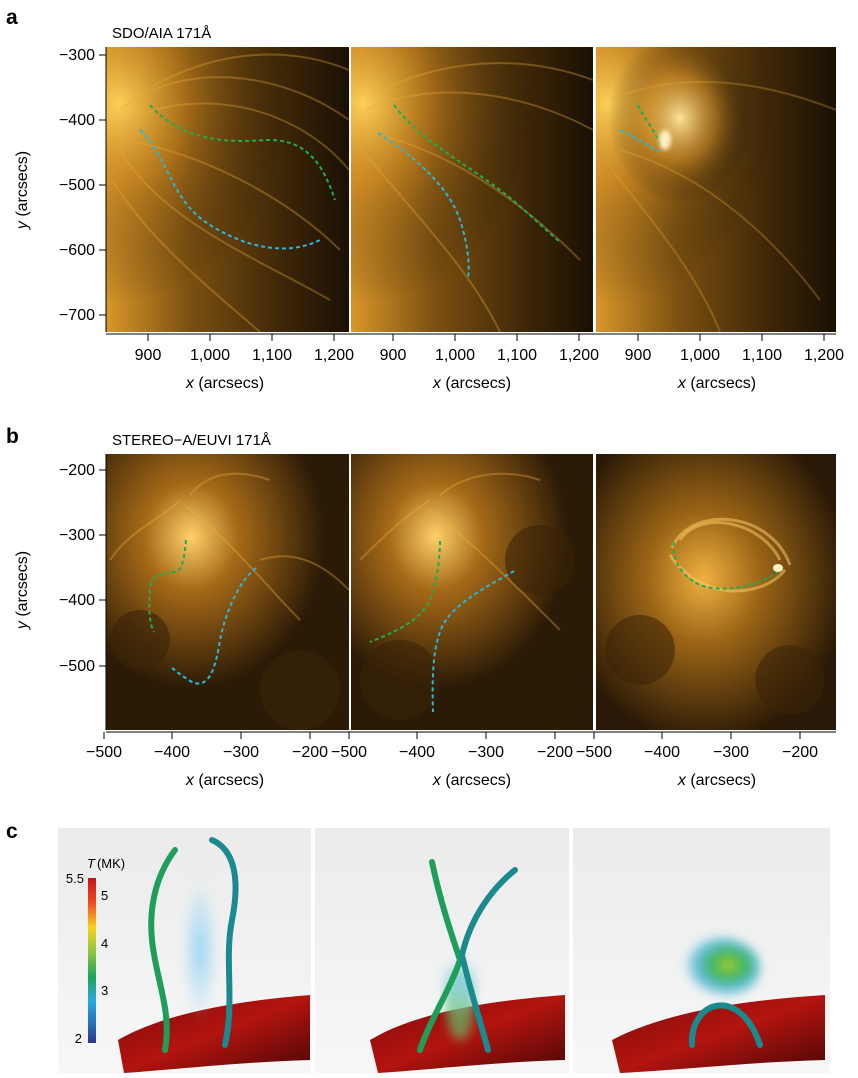 The height and width of the screenshot is (1078, 858). Describe the element at coordinates (191, 440) in the screenshot. I see `panel-b-instrument: STEREO−A/EUVI 171Å` at that location.